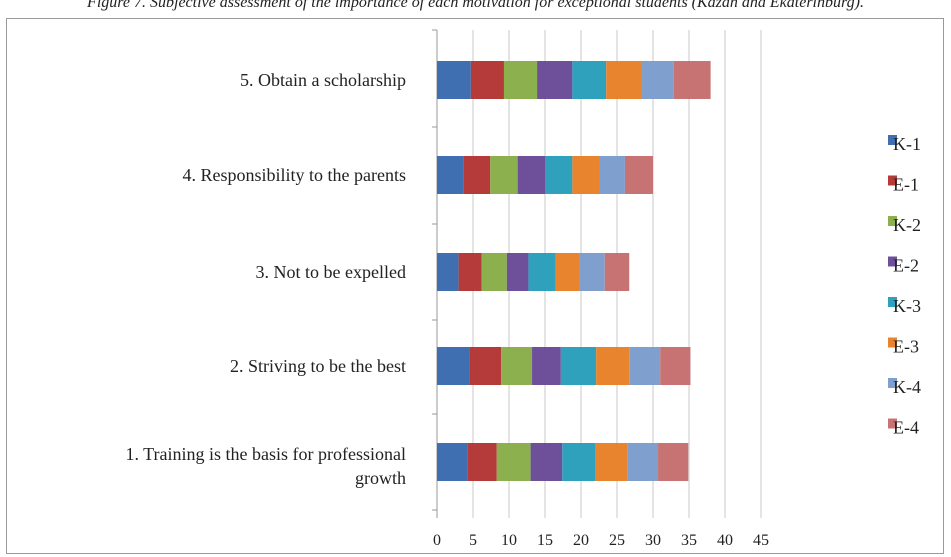 The height and width of the screenshot is (557, 951). I want to click on x-tick-label: 20, so click(581, 540).